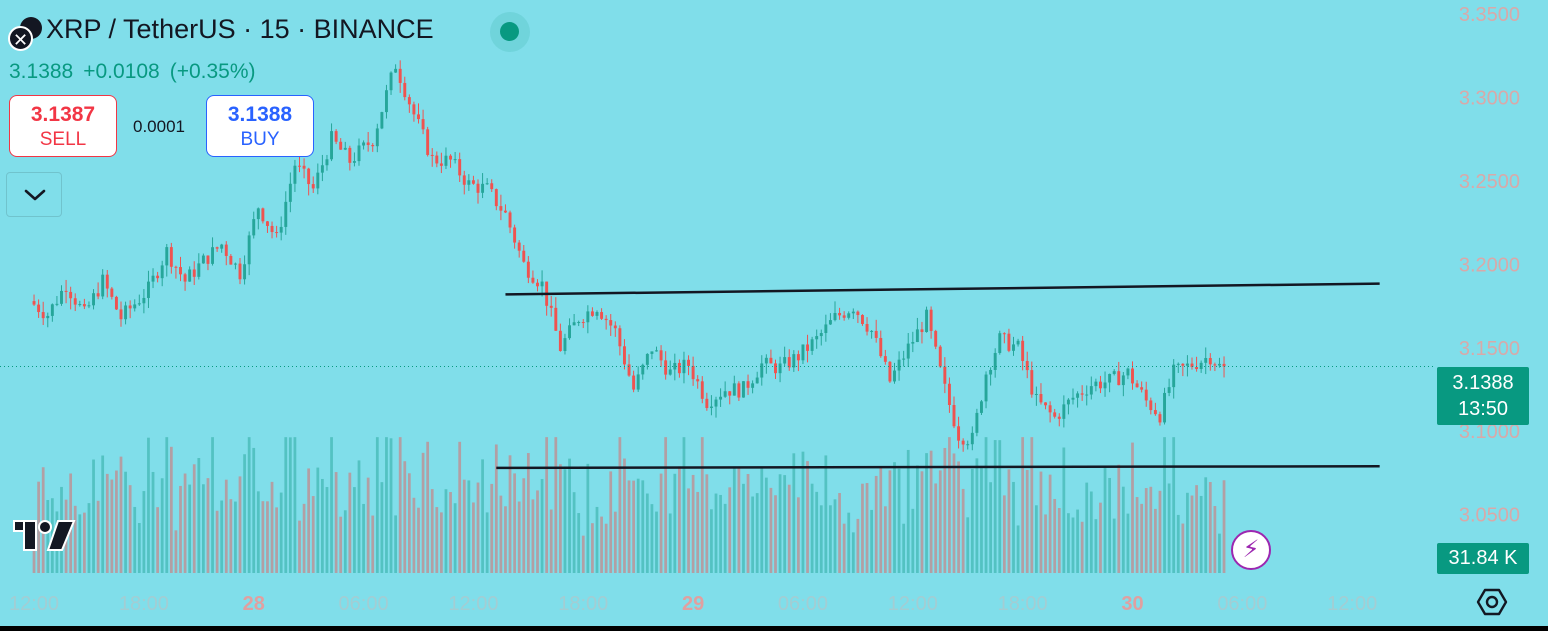 The width and height of the screenshot is (1548, 631). I want to click on collapse-button, so click(34, 194).